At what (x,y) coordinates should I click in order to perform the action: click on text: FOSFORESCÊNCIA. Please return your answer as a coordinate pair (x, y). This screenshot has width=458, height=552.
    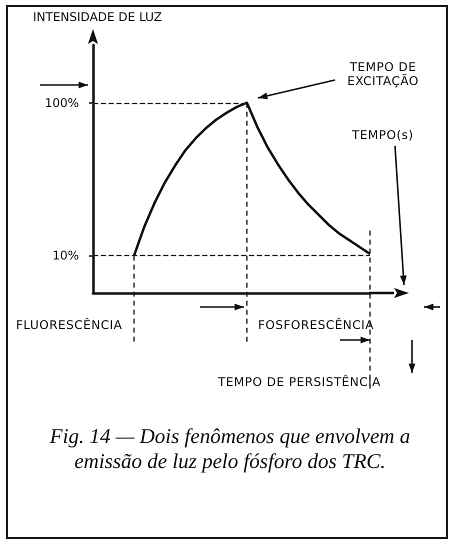
    Looking at the image, I should click on (316, 325).